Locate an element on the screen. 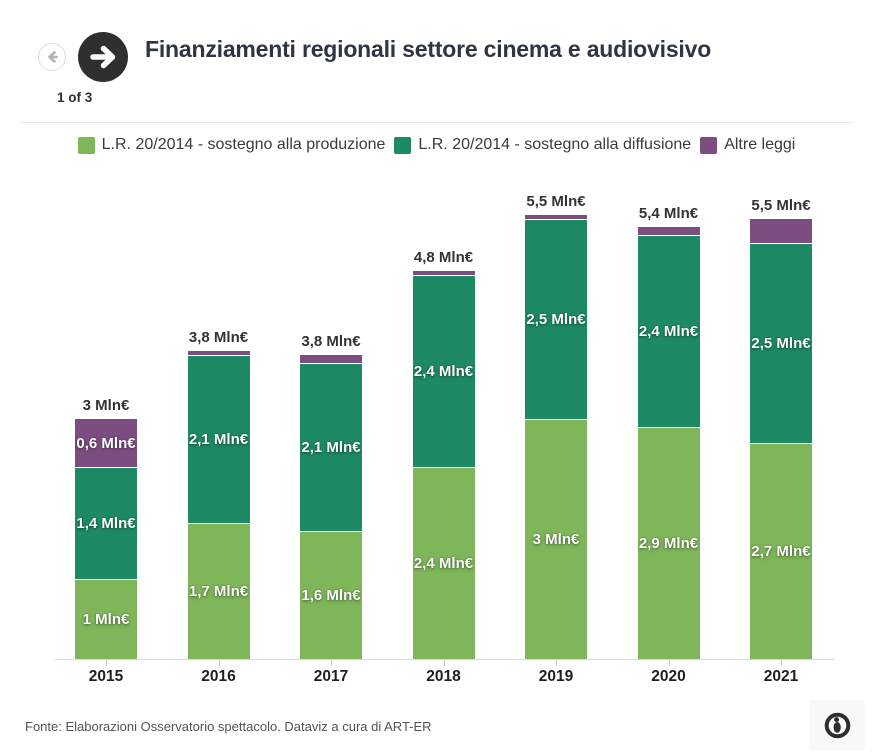  bar-column-2018: 4,8 Mln€ 2,4 Mln€ 2,4 Mln€ is located at coordinates (443, 457).